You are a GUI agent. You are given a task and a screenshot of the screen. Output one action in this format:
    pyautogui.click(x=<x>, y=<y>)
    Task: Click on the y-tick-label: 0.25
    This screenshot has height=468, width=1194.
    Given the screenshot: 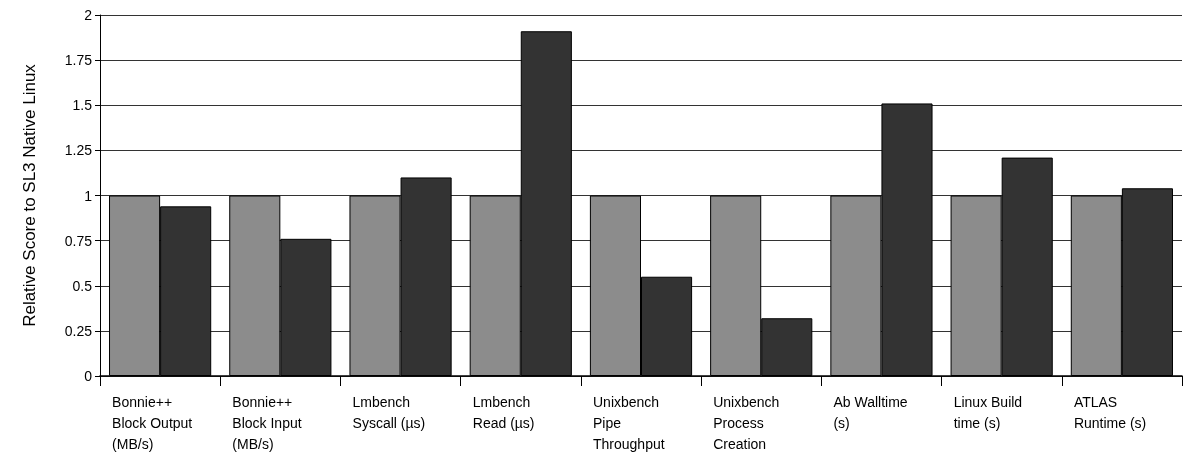 What is the action you would take?
    pyautogui.click(x=78, y=330)
    